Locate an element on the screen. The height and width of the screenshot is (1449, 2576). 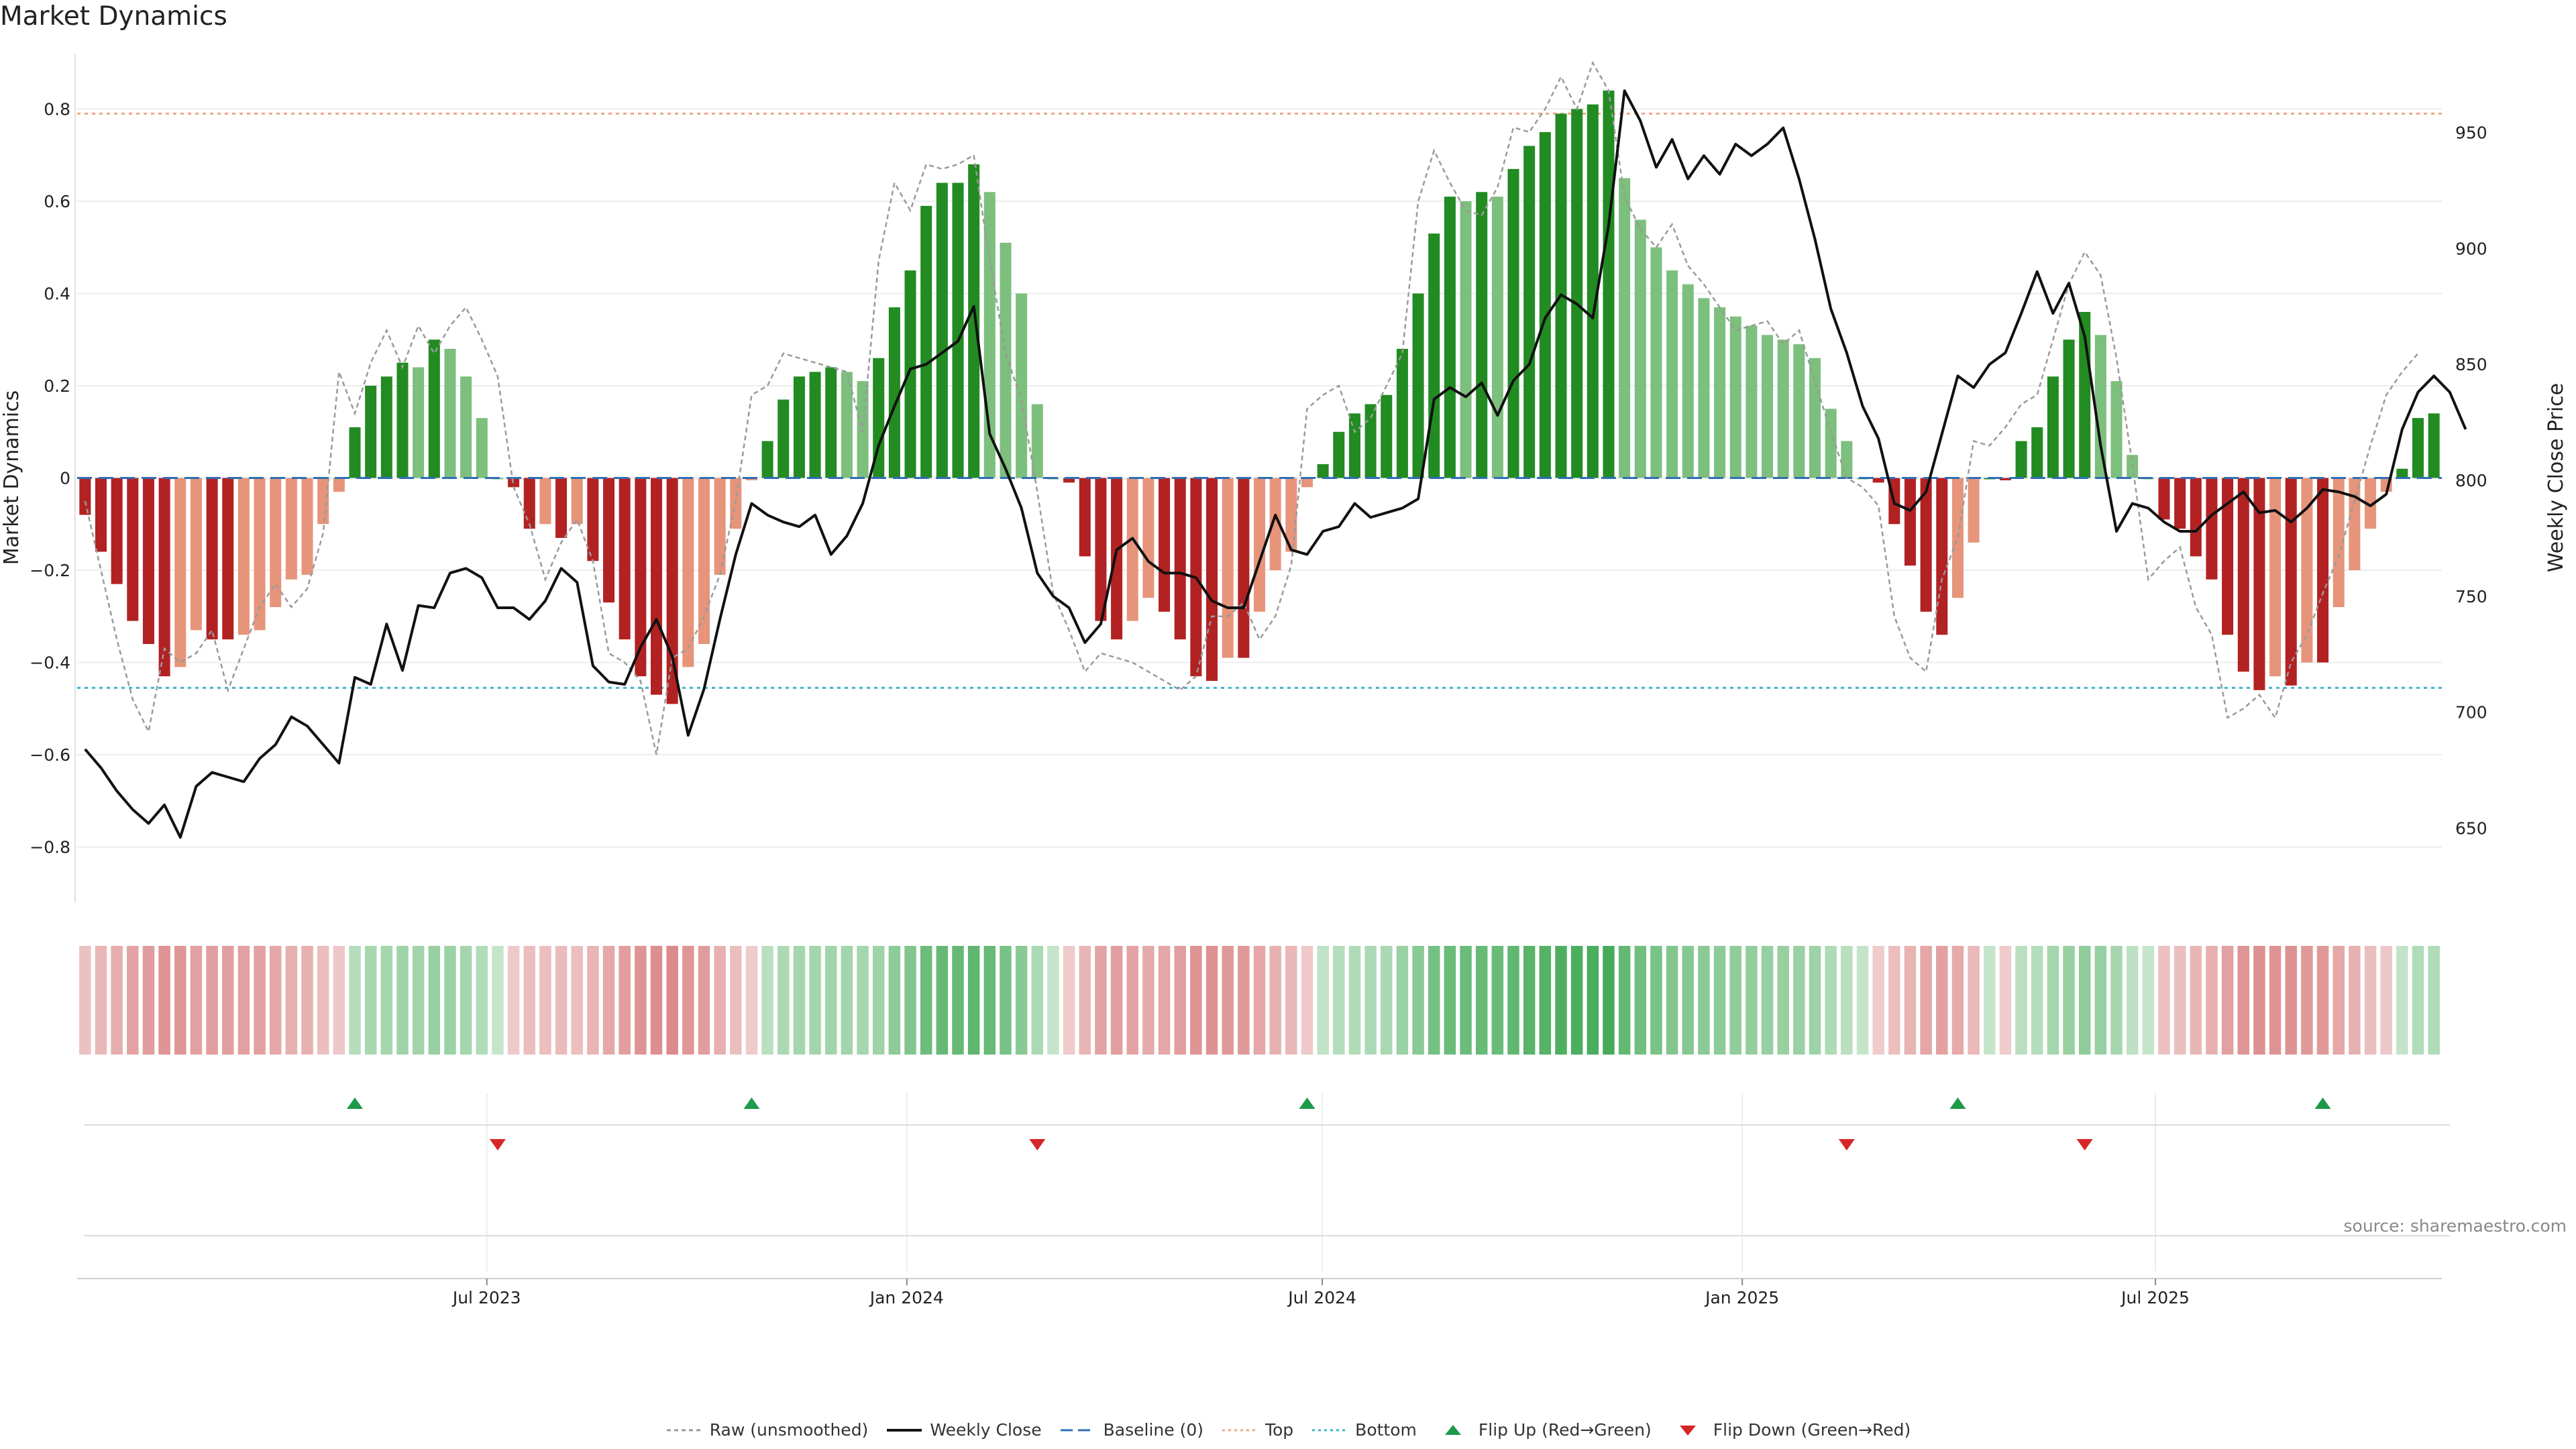
y-right-tick-label: 750 is located at coordinates (2471, 596).